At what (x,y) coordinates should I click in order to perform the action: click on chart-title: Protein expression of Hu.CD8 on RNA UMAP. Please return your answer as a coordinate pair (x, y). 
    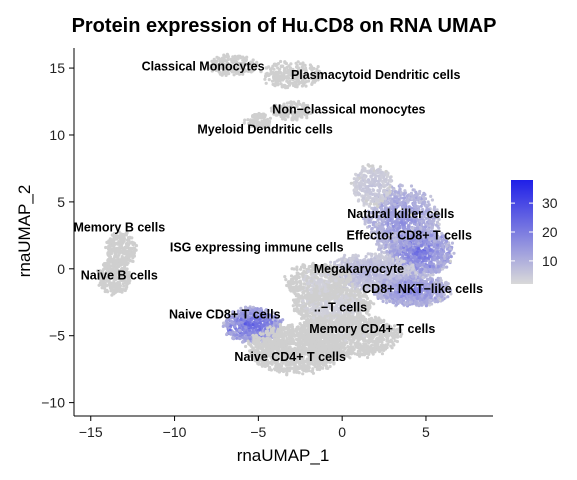
    Looking at the image, I should click on (284, 26).